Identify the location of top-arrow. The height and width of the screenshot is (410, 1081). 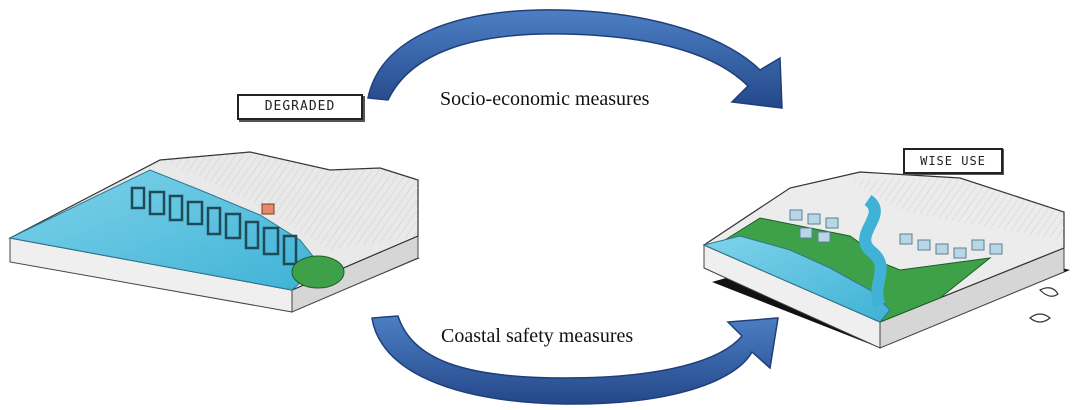
(575, 59).